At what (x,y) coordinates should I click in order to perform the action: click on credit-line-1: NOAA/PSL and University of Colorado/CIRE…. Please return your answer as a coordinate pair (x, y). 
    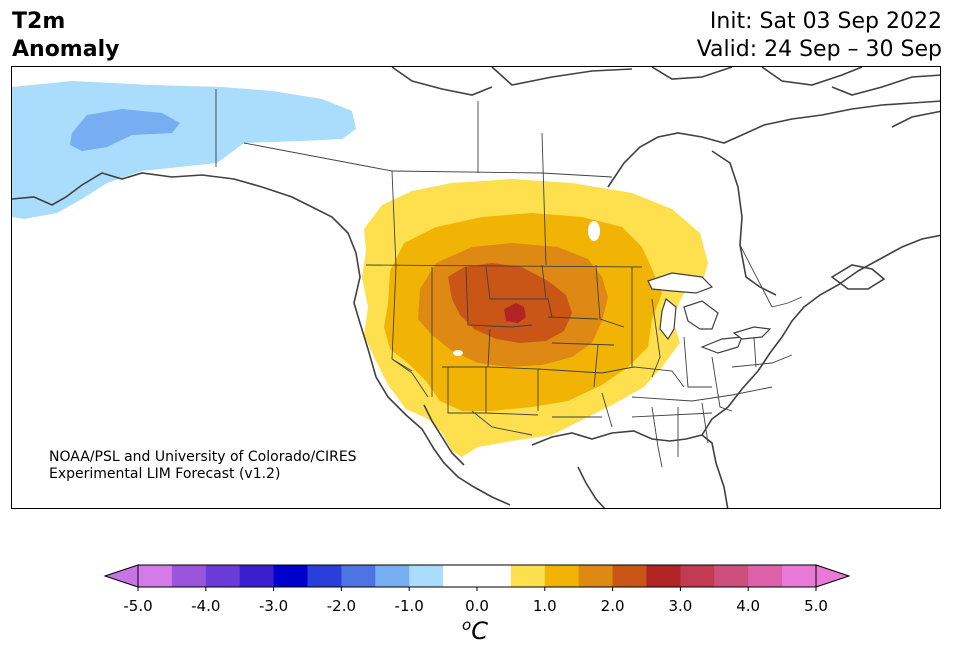
    Looking at the image, I should click on (203, 457).